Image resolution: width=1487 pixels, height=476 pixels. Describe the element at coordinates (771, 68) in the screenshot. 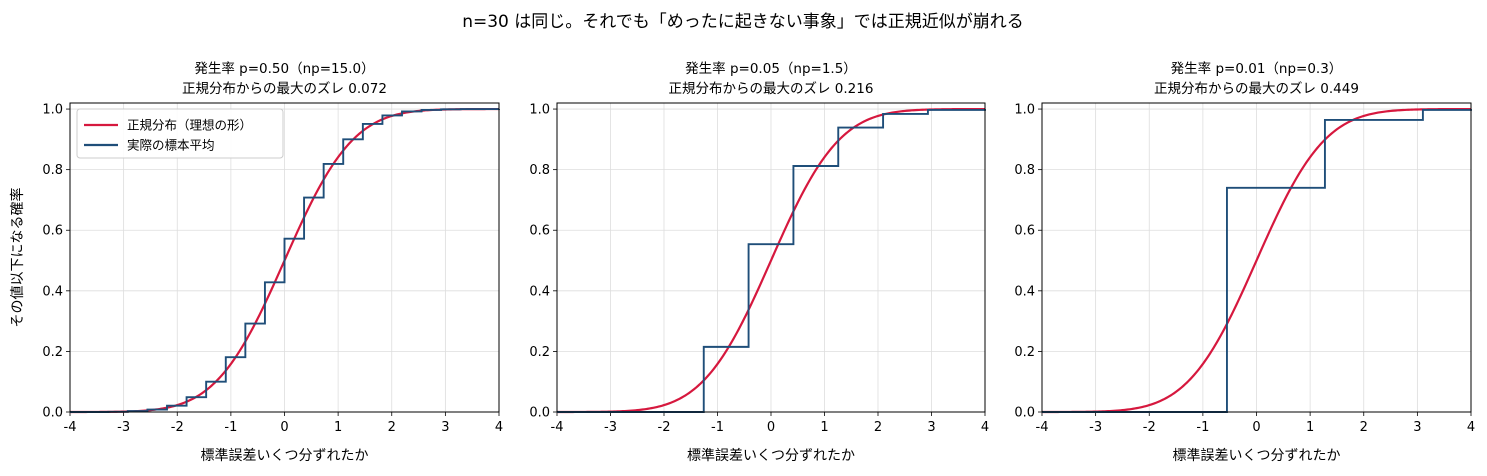

I see `panel-title: 発生率 p=0.05（np=1.5）` at that location.